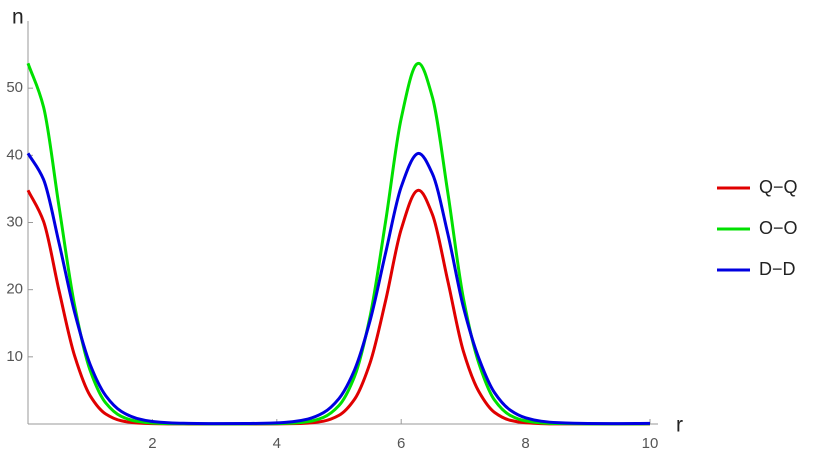  Describe the element at coordinates (277, 443) in the screenshot. I see `x-tick-label: 4` at that location.